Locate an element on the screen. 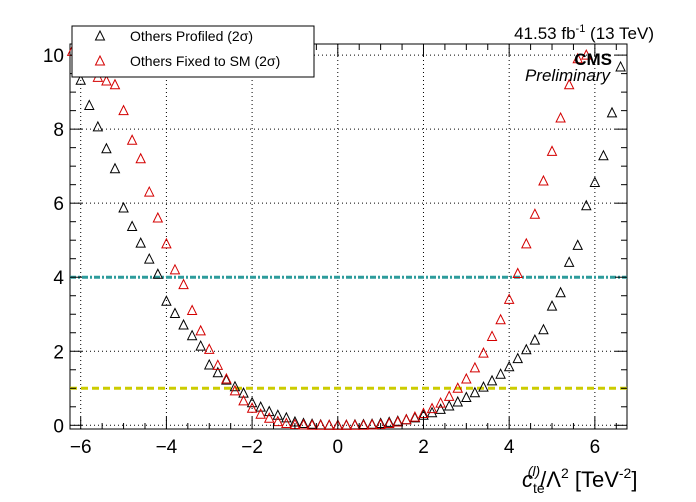 This screenshot has height=502, width=696. luminosity-value: 41.53 fb is located at coordinates (544, 33).